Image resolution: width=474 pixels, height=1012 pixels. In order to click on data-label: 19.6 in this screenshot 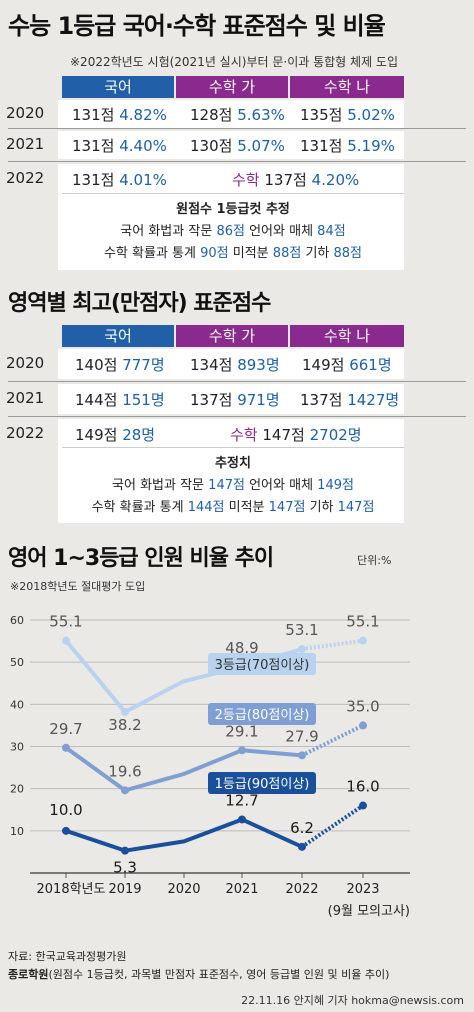, I will do `click(124, 771)`.